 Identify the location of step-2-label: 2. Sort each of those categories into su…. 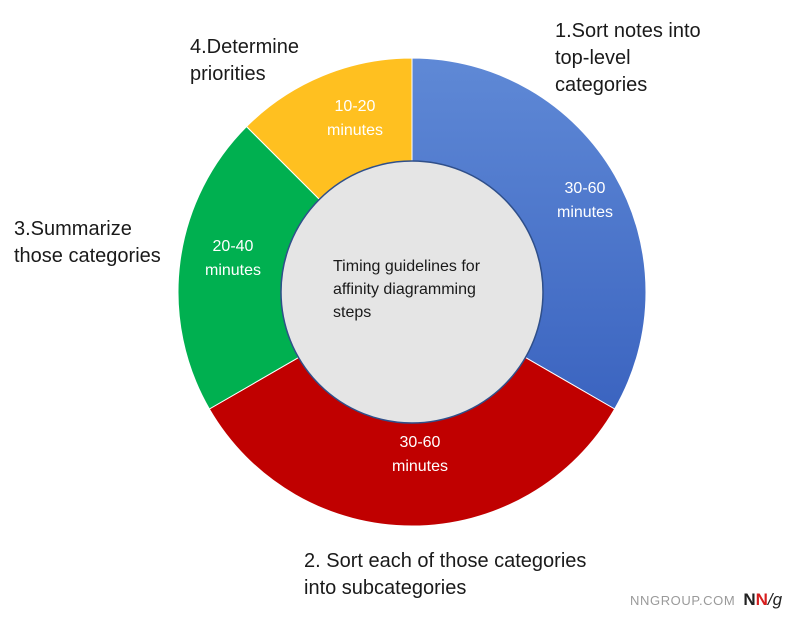
(445, 575).